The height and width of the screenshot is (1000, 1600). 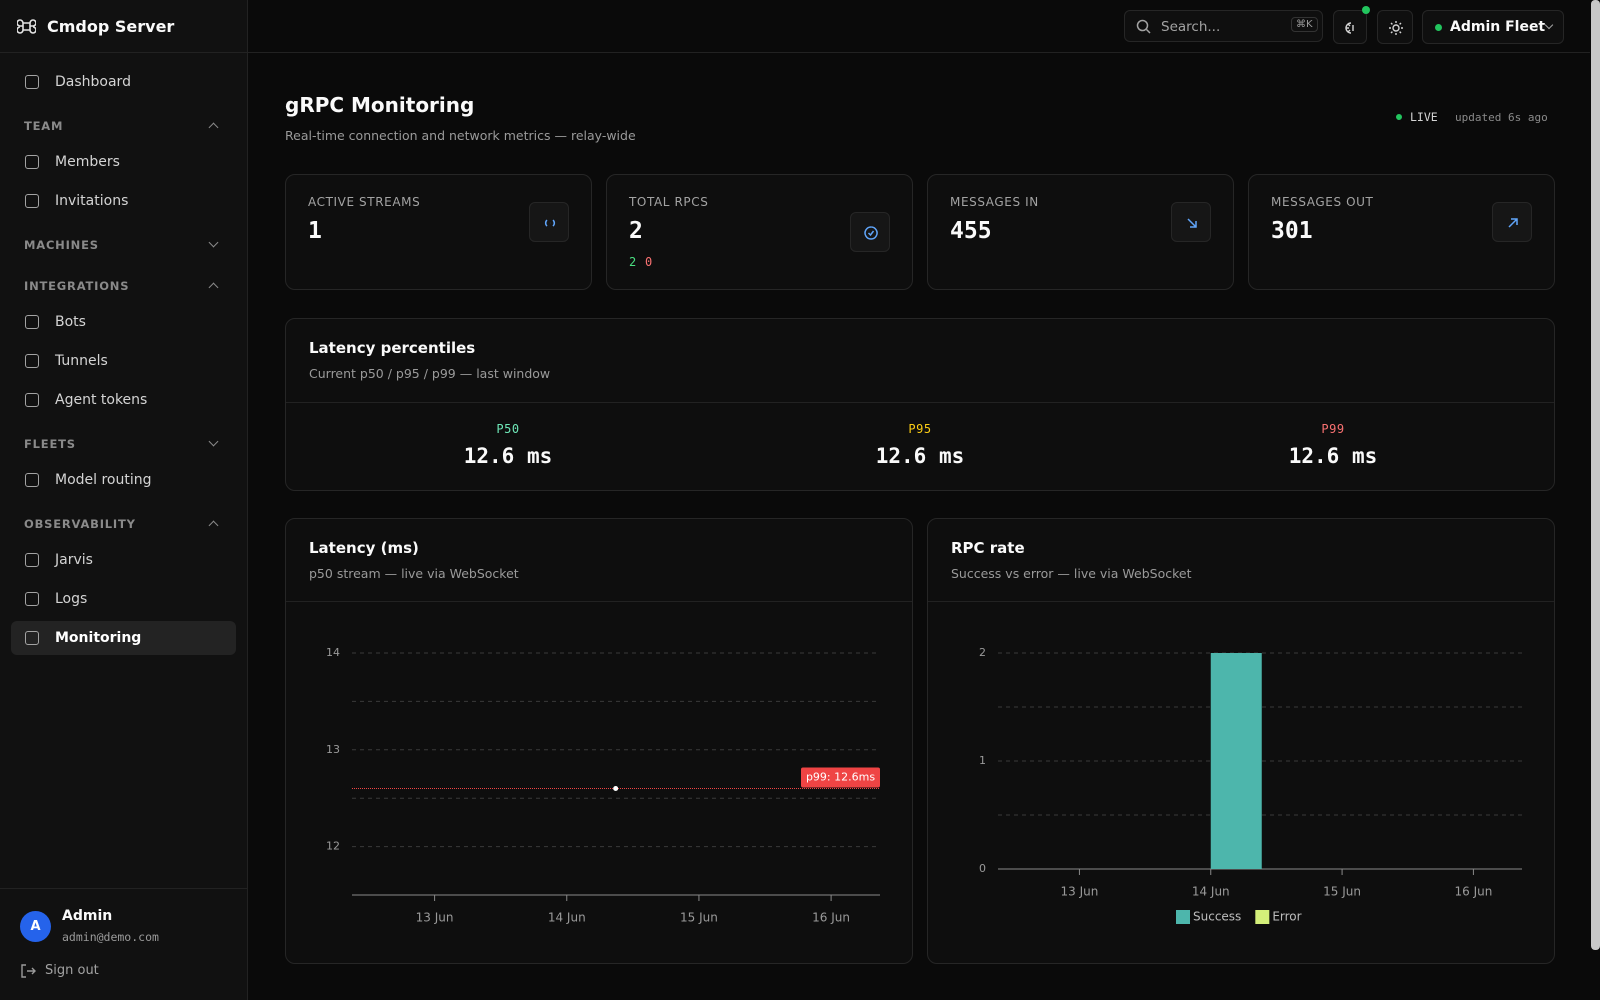 I want to click on sign-out-icon, so click(x=28, y=971).